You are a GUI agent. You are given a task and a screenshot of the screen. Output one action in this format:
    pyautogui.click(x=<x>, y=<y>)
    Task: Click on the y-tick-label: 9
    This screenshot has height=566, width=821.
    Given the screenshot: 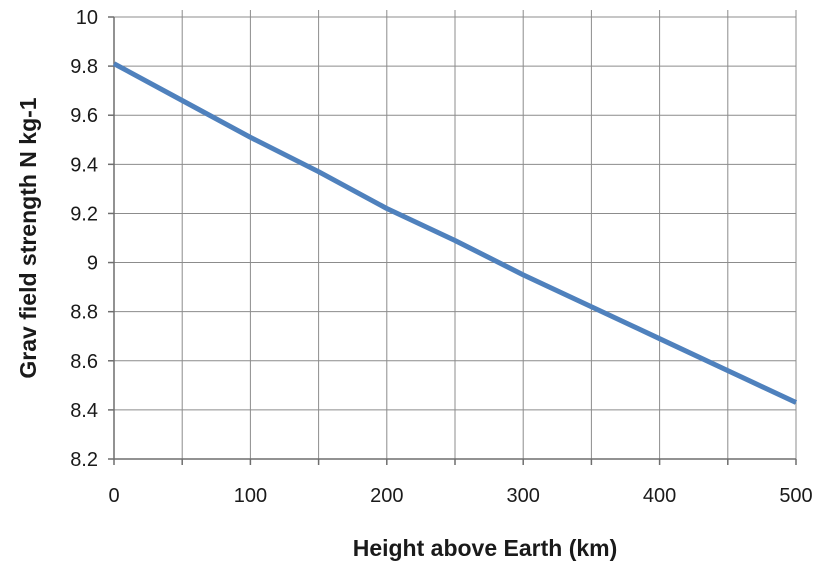 What is the action you would take?
    pyautogui.click(x=92, y=264)
    